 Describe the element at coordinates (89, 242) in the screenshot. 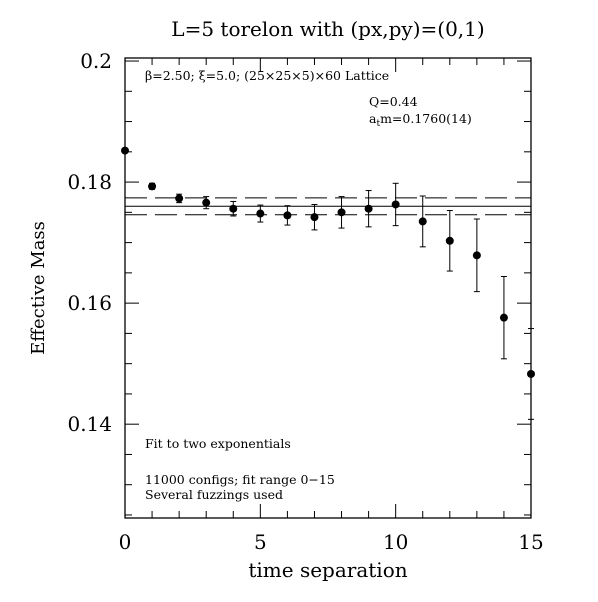

I see `y-tick-labels: 0.14 0.16 0.18 0.2` at that location.